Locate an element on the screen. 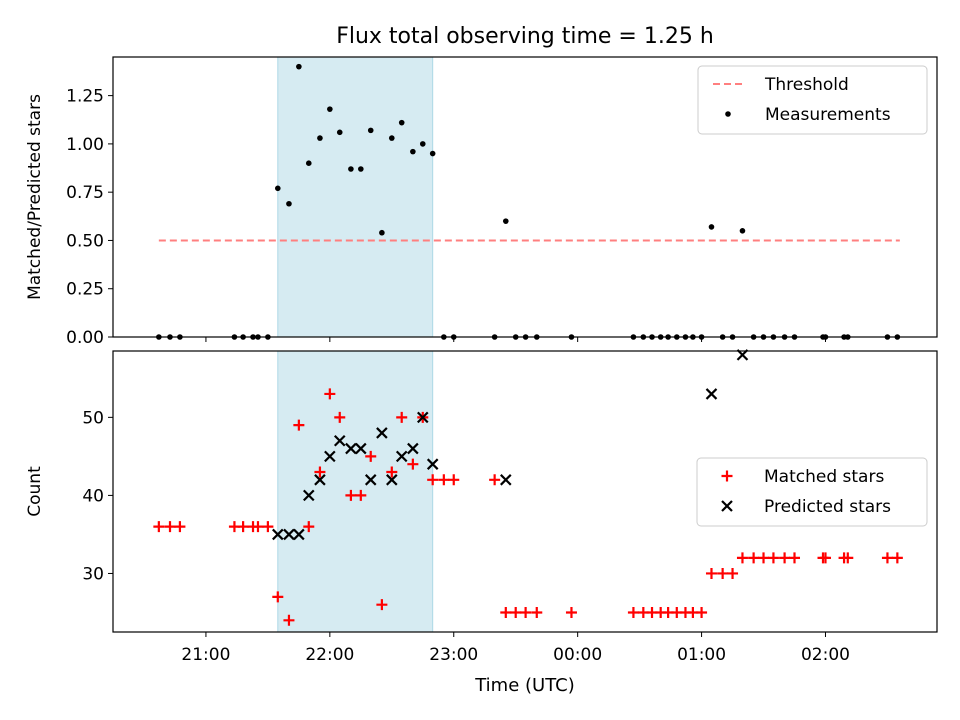 The image size is (960, 720). bottom-y-tick-label: 30 is located at coordinates (93, 574).